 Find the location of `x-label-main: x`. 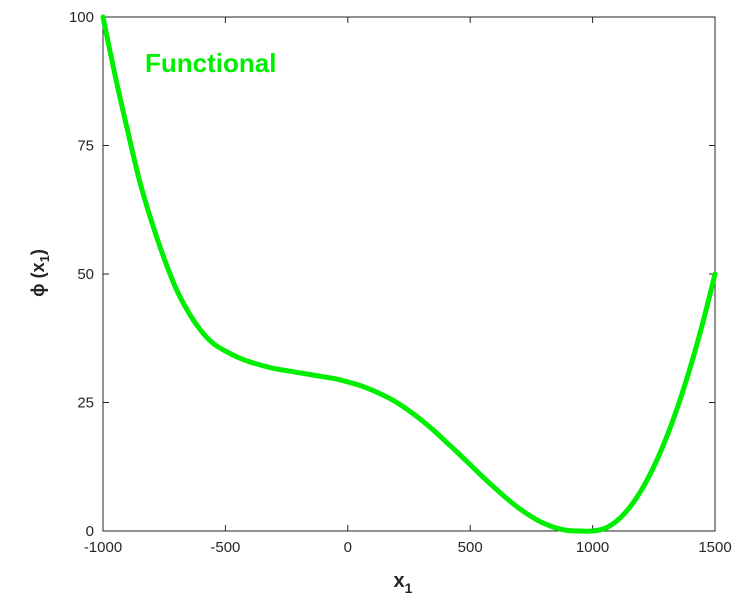

x-label-main: x is located at coordinates (399, 581).